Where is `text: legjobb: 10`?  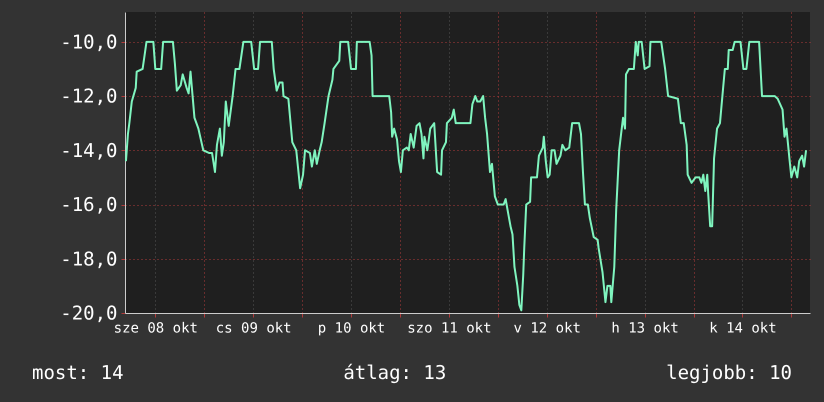 text: legjobb: 10 is located at coordinates (729, 373).